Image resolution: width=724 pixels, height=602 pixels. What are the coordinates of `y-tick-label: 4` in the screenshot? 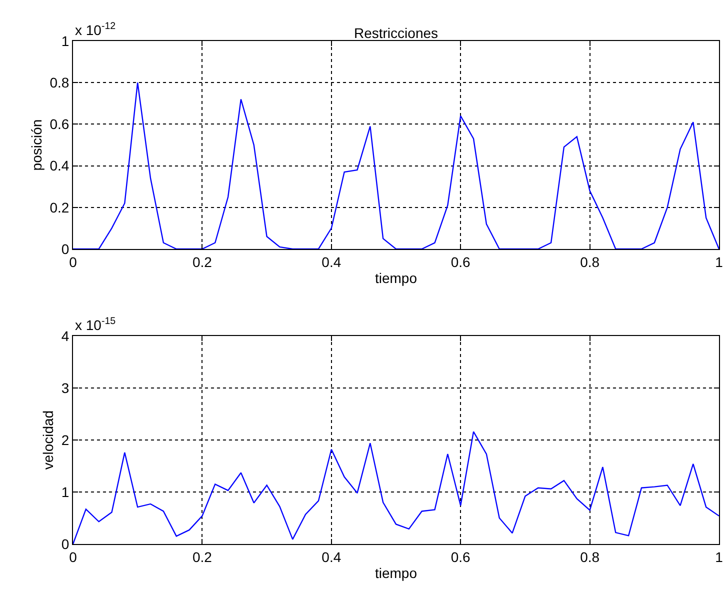 It's located at (65, 336).